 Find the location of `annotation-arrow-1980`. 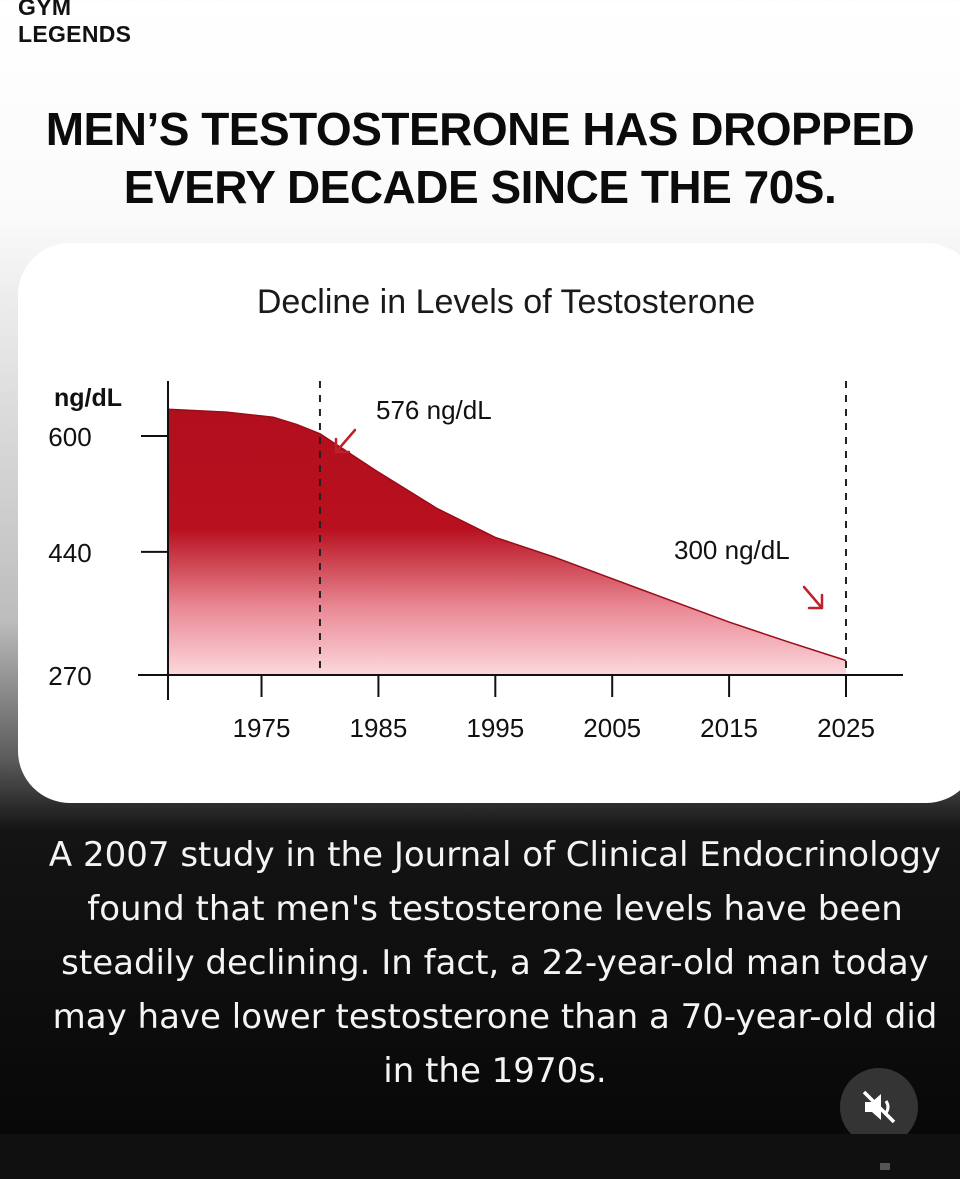

annotation-arrow-1980 is located at coordinates (345, 441).